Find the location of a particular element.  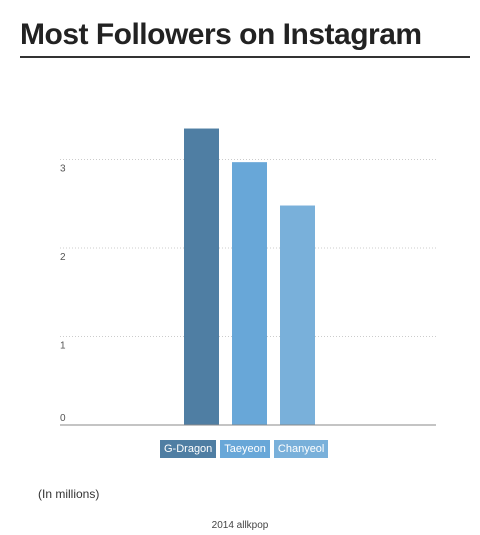

legend-item-g-dragon: G-Dragon is located at coordinates (188, 449).